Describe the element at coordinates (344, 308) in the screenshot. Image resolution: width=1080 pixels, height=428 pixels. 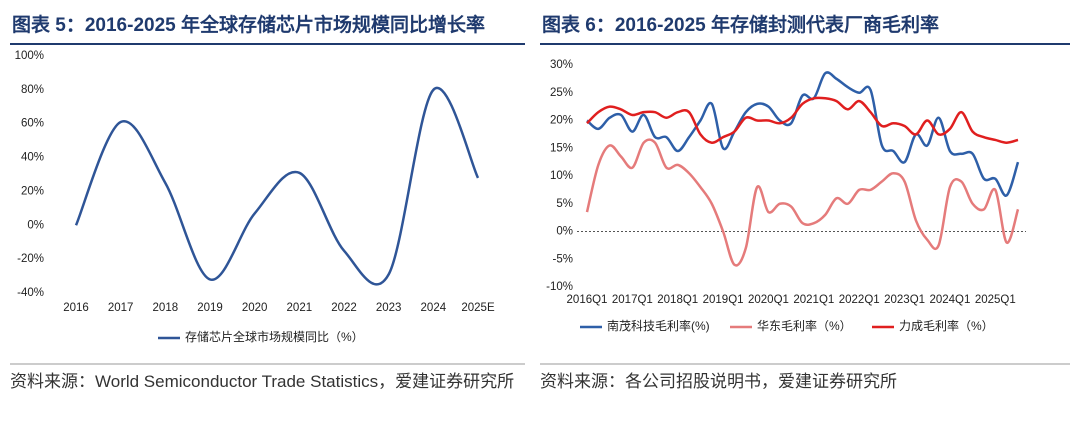
I see `x-tick-label: 2022` at that location.